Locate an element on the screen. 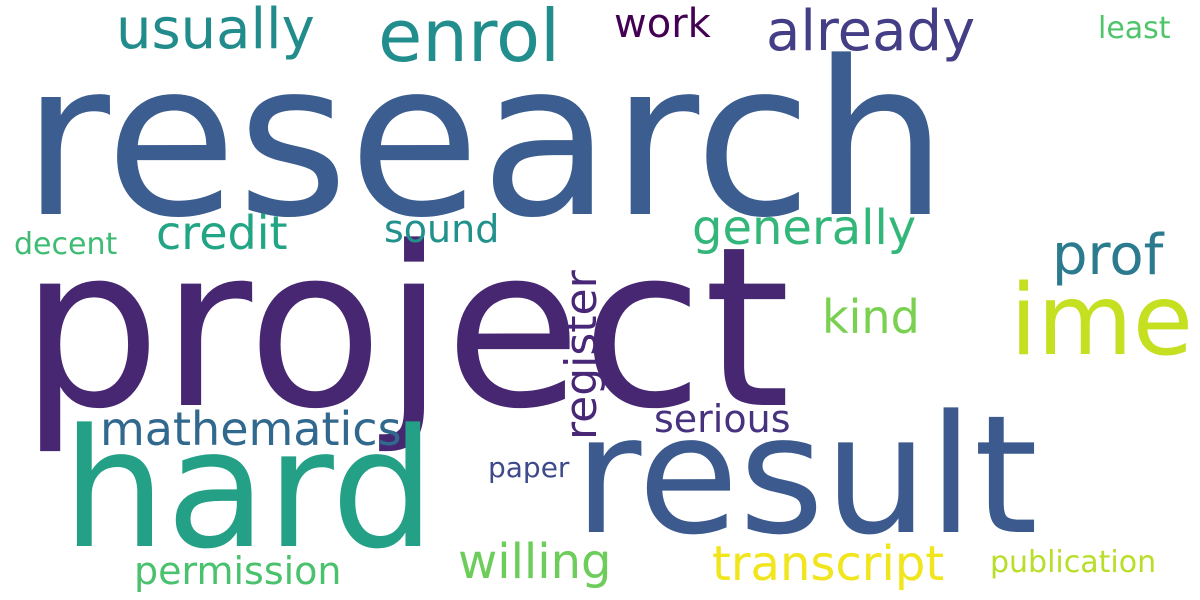 The width and height of the screenshot is (1200, 600). word-ime: ime is located at coordinates (1101, 321).